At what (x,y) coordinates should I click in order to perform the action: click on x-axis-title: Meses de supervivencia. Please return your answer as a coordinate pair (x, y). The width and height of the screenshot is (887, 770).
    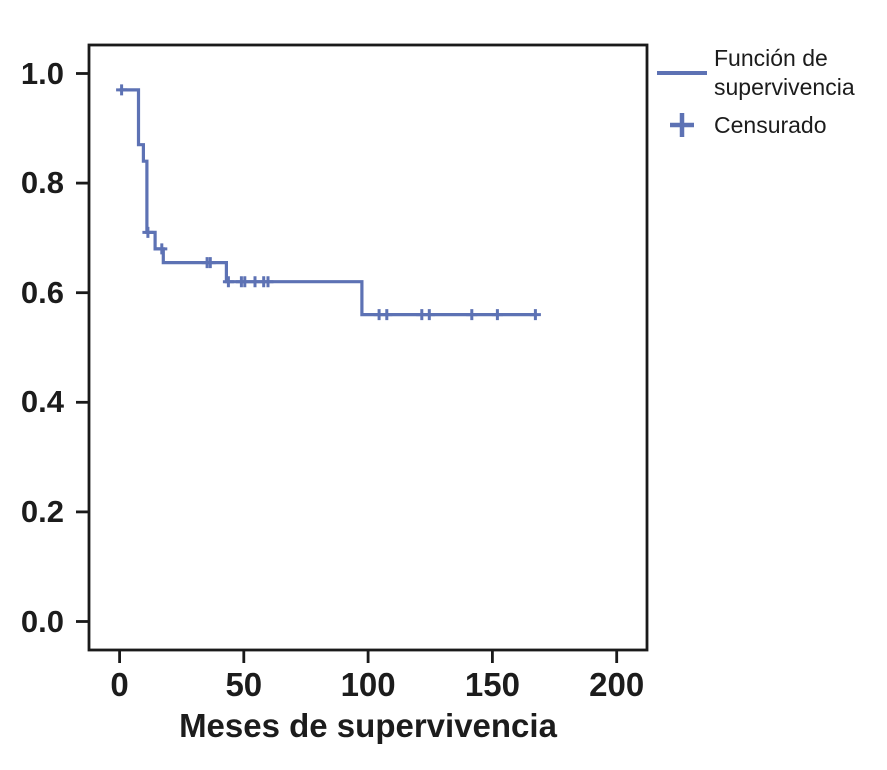
    Looking at the image, I should click on (368, 725).